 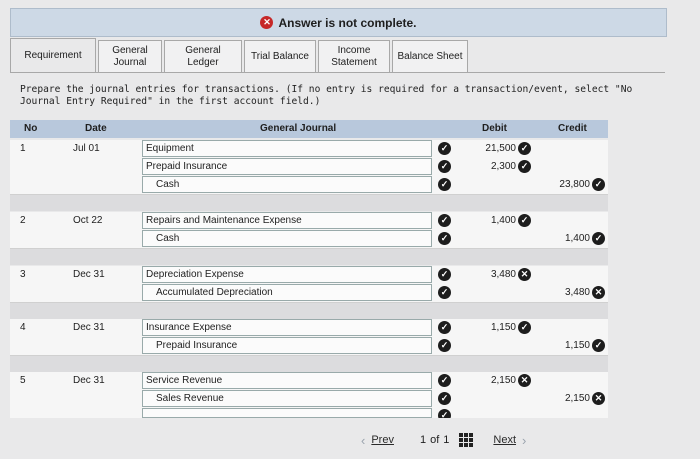 What do you see at coordinates (88, 220) in the screenshot?
I see `entry-date: Oct 22` at bounding box center [88, 220].